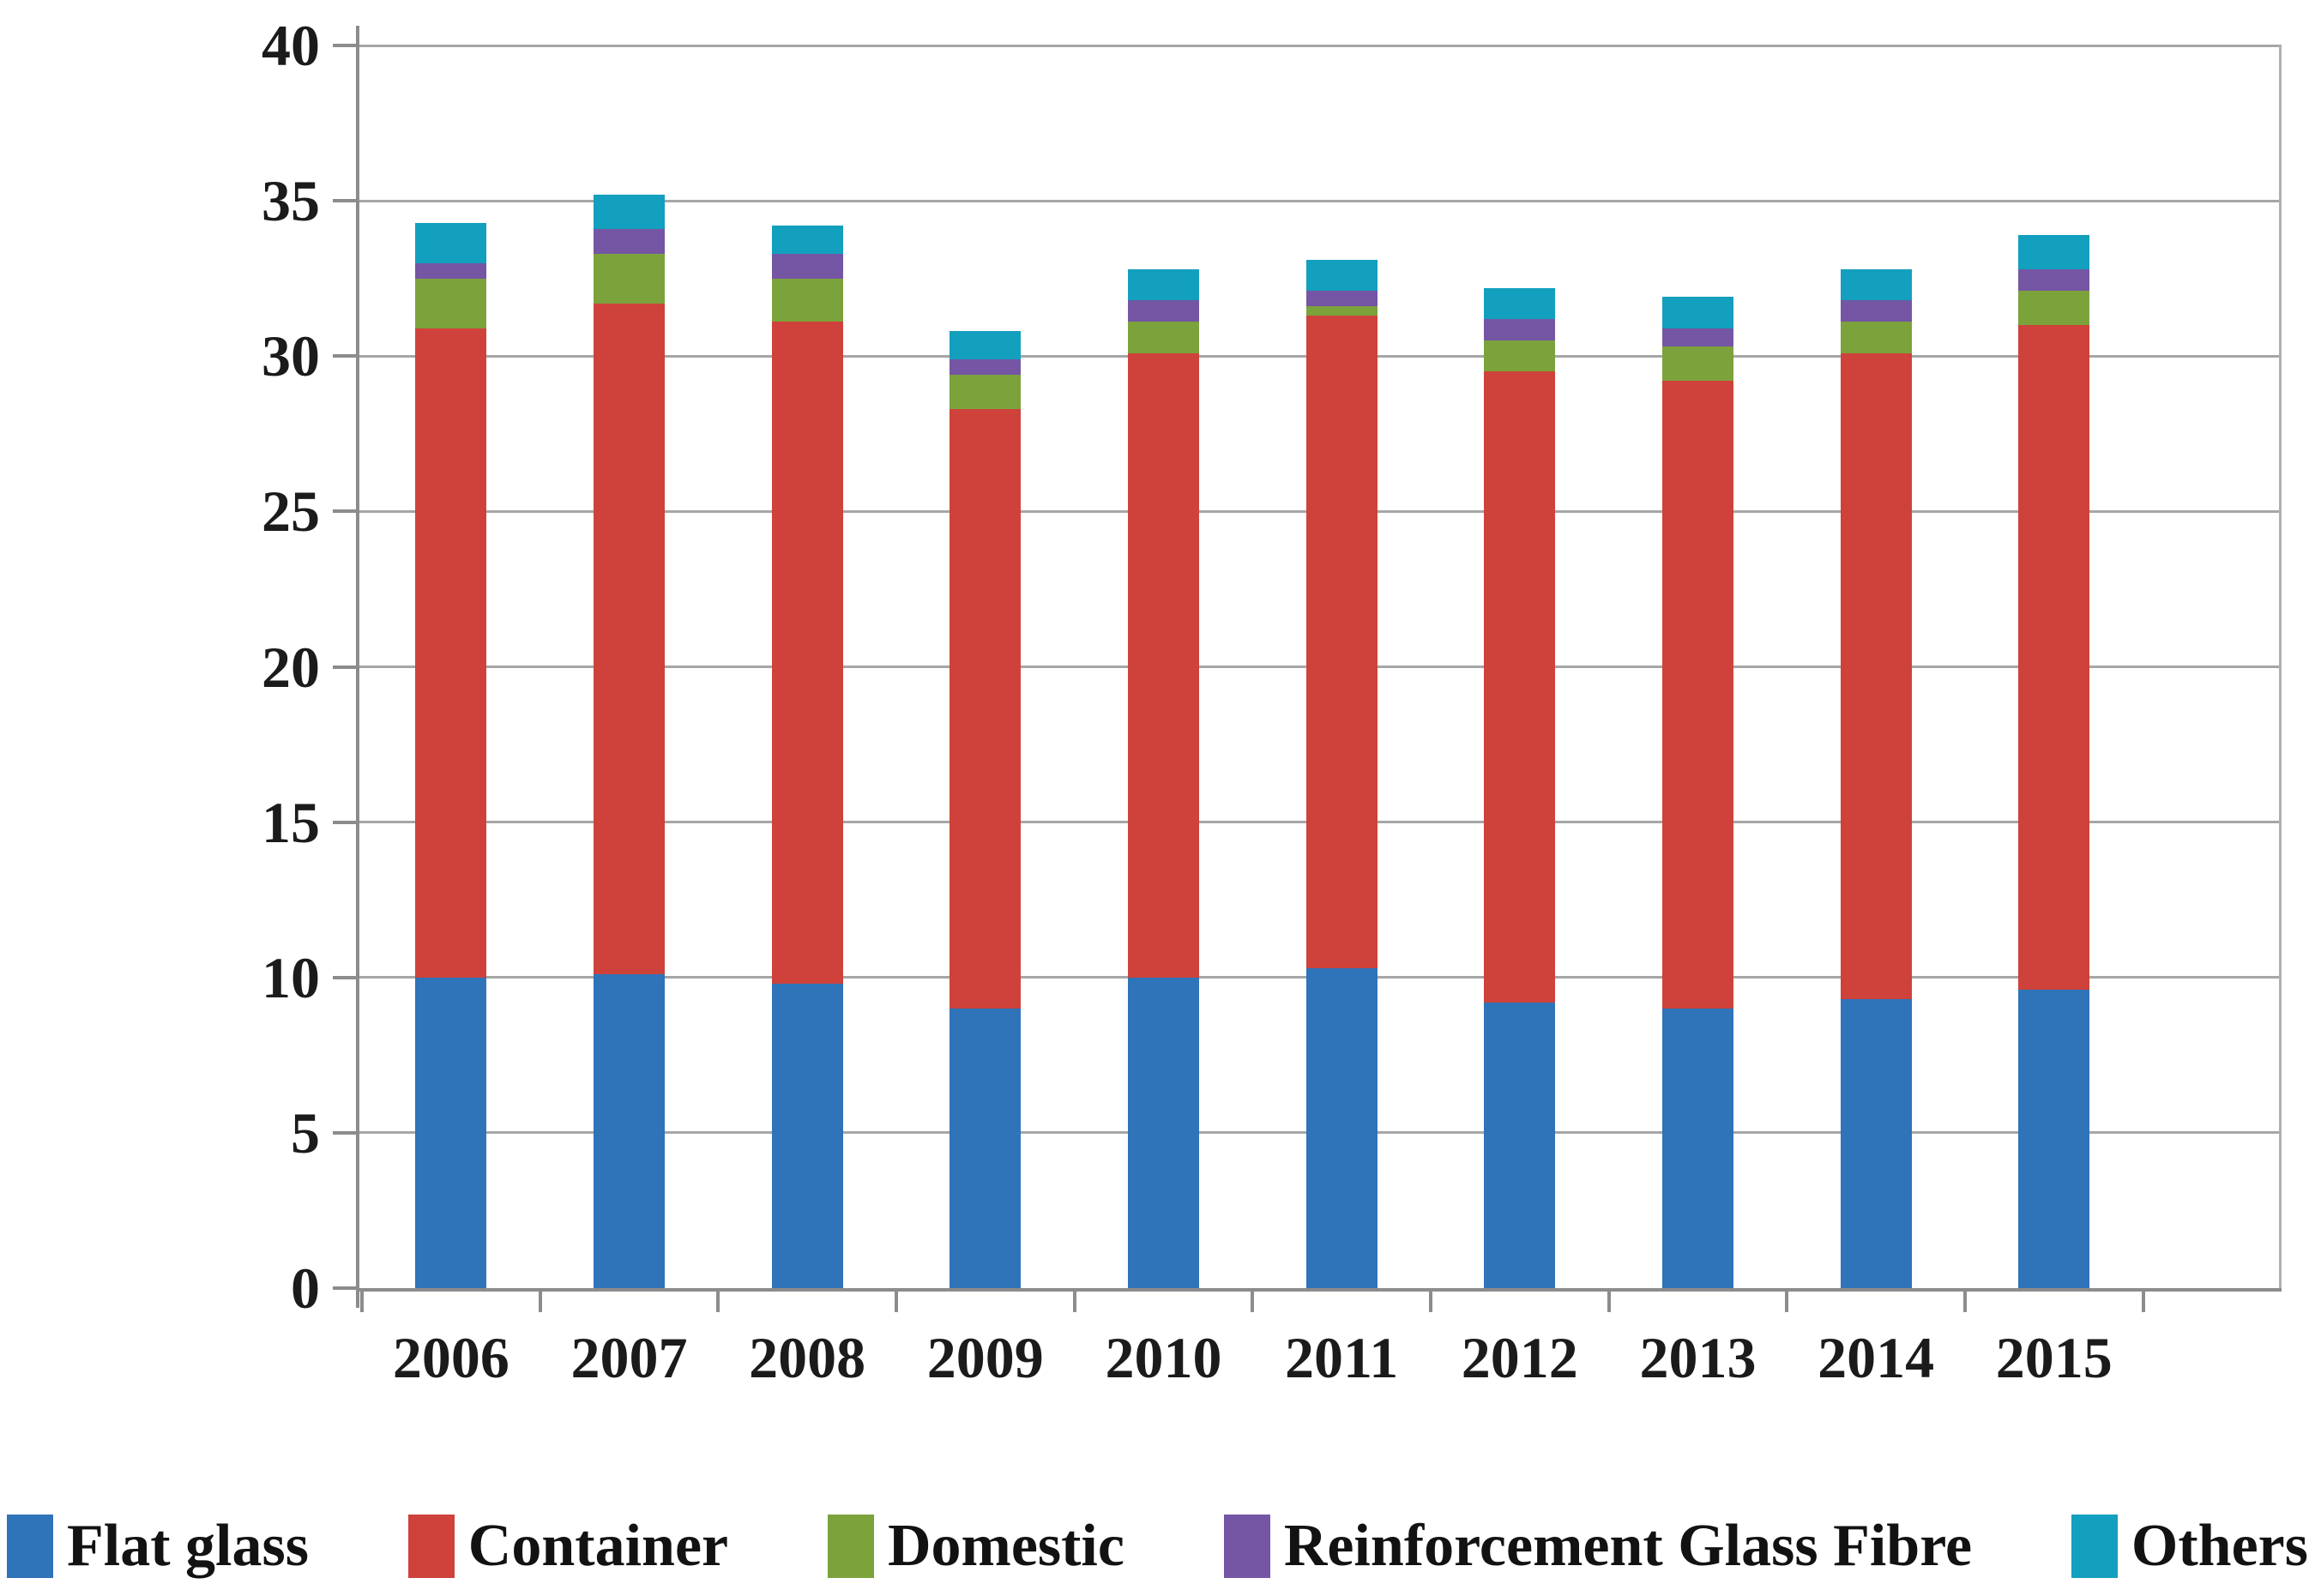  Describe the element at coordinates (629, 241) in the screenshot. I see `bar-2007-reinforcement-glass-fibre` at that location.